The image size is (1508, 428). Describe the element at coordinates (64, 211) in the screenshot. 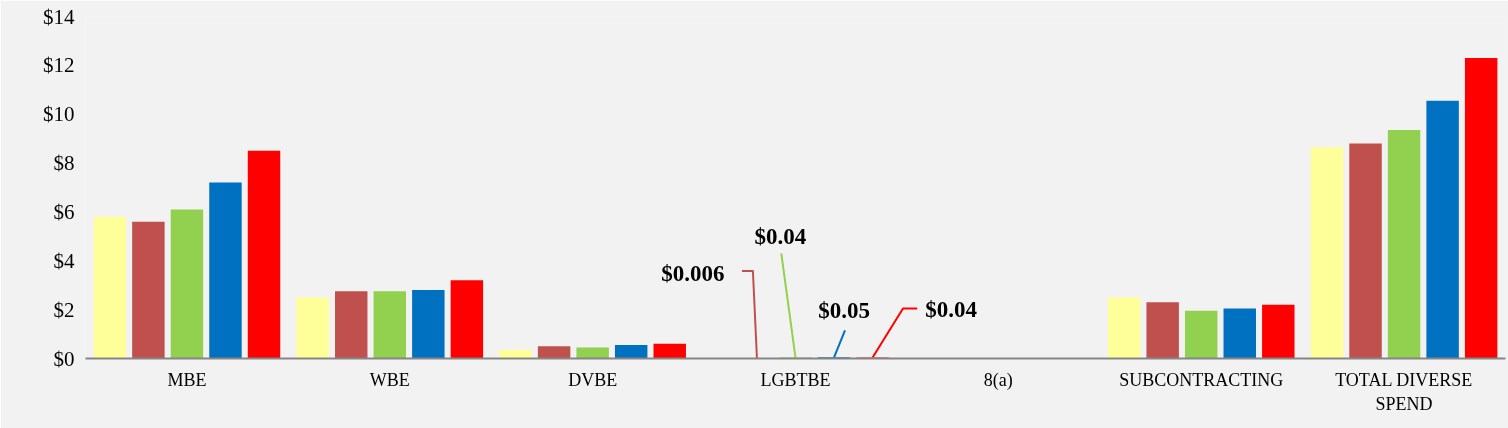

I see `y-tick-label: $6` at that location.